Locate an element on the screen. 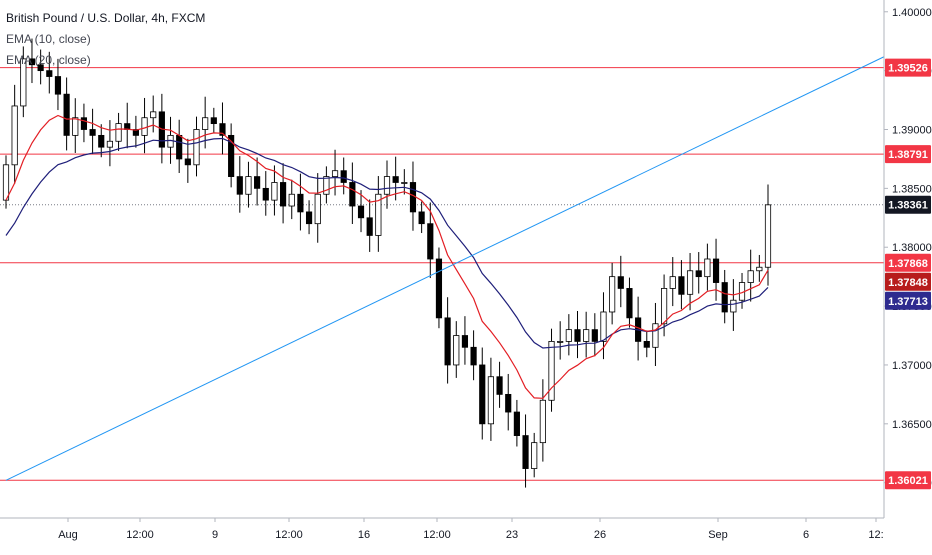 The image size is (932, 555). current-price-tag-bg is located at coordinates (908, 204).